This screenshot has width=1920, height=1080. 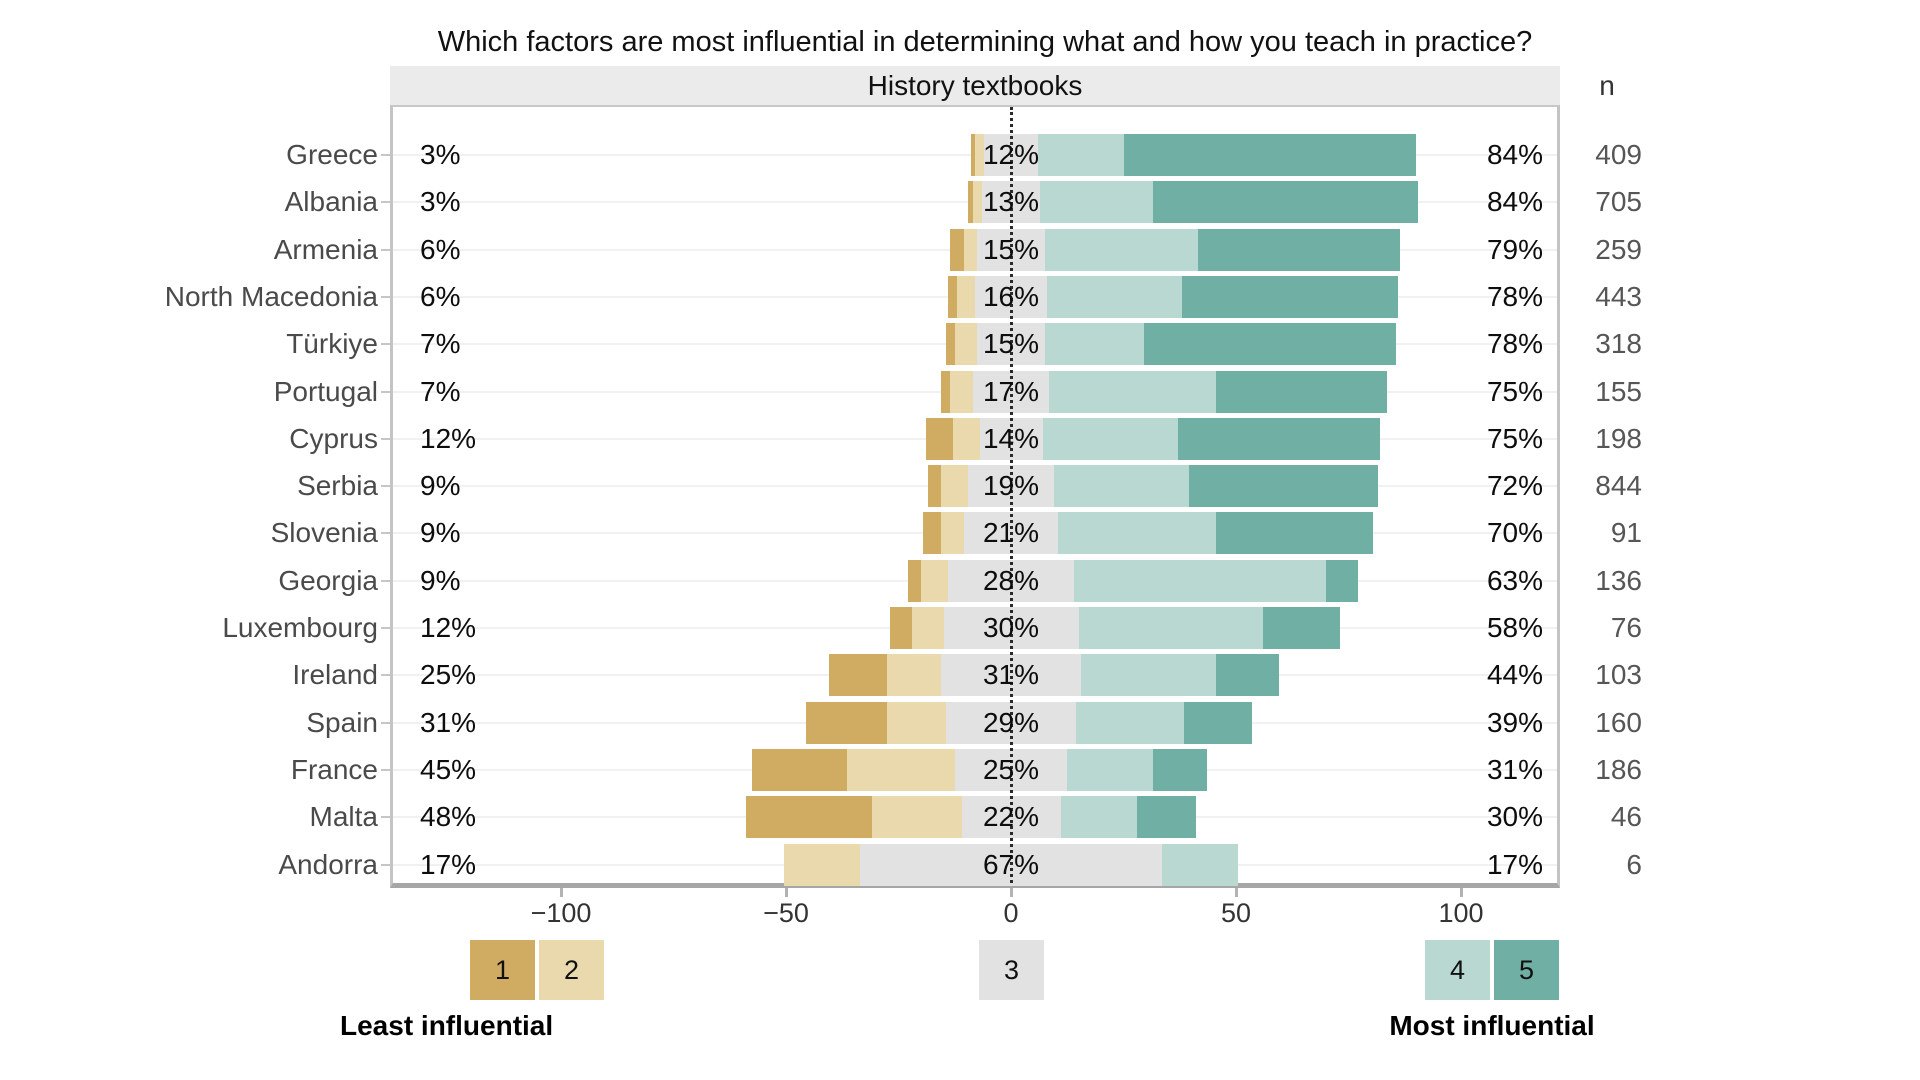 What do you see at coordinates (331, 202) in the screenshot?
I see `country-label: Albania` at bounding box center [331, 202].